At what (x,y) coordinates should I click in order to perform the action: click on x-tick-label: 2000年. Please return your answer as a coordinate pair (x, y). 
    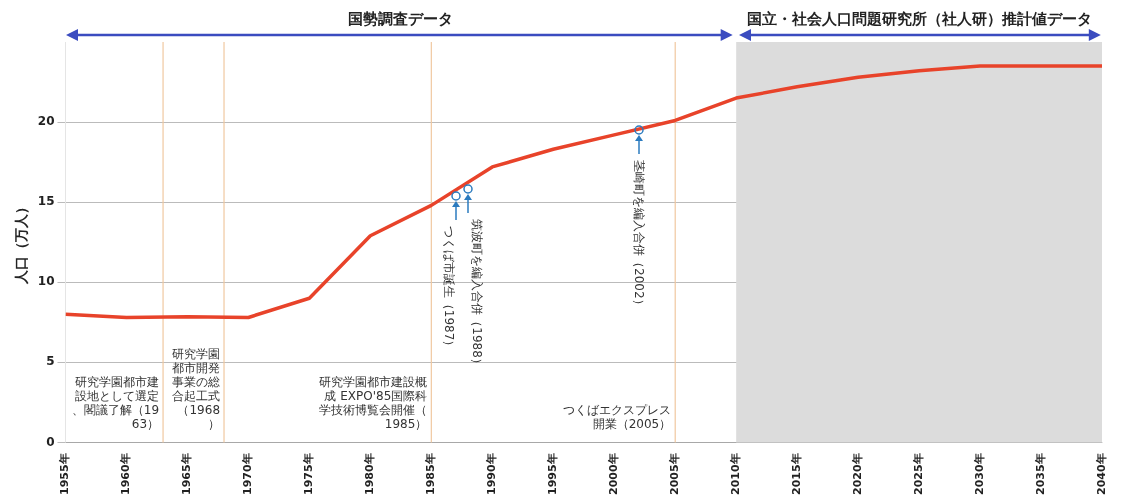
    Looking at the image, I should click on (614, 474).